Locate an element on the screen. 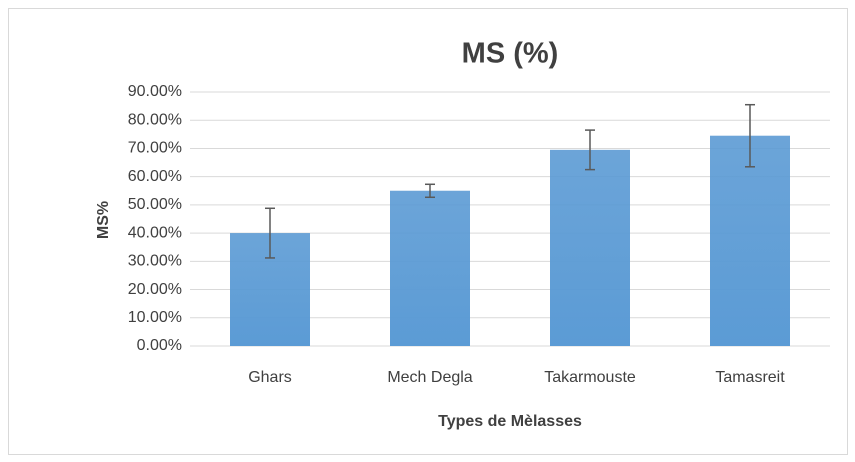 This screenshot has height=462, width=855. x-tick-label: Tamasreit is located at coordinates (750, 377).